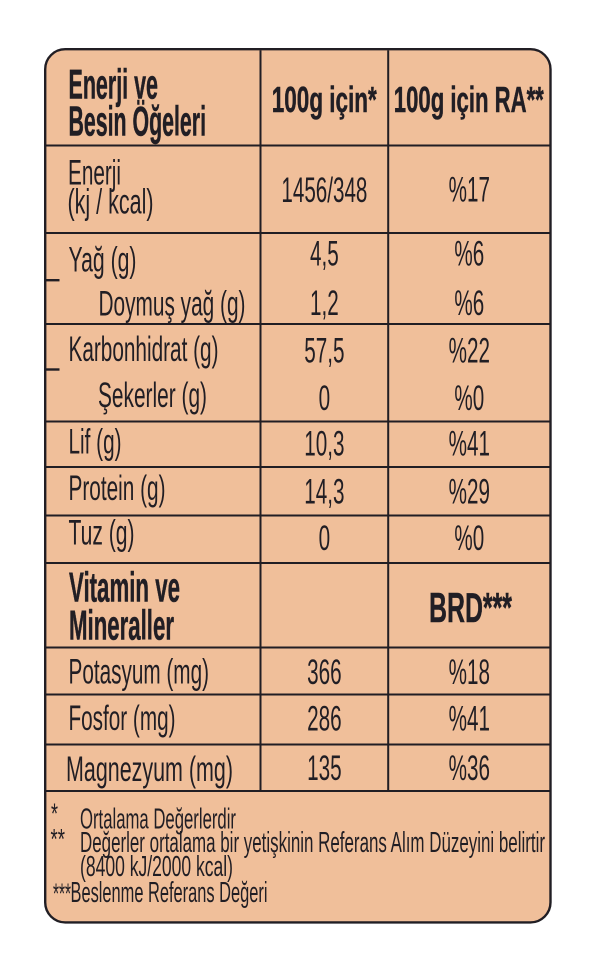 This screenshot has height=967, width=602. I want to click on svg-text: (kj / kcal), so click(111, 202).